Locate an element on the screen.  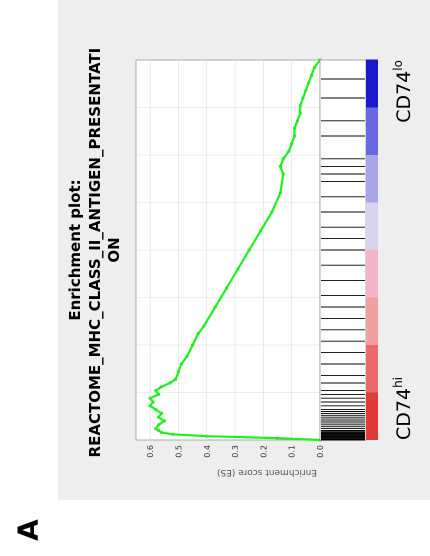
chart-subtitle-line-1: REACTOME_MHC_CLASS_II_ANTIGEN_PRESENTATI is located at coordinates (95, 253).